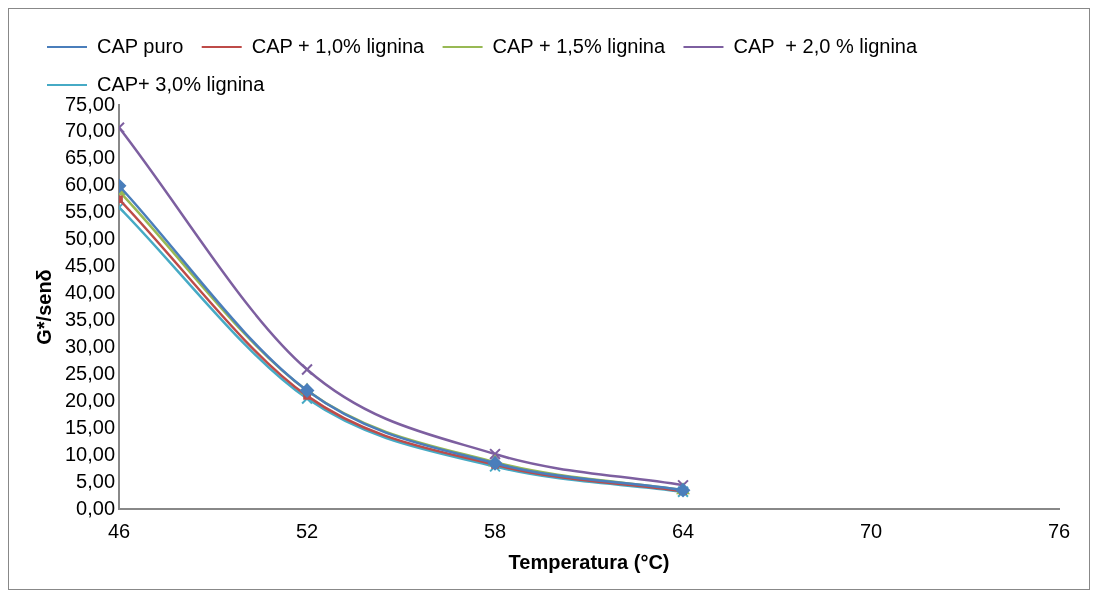  Describe the element at coordinates (43, 307) in the screenshot. I see `y-axis-title: G*/senδ` at that location.